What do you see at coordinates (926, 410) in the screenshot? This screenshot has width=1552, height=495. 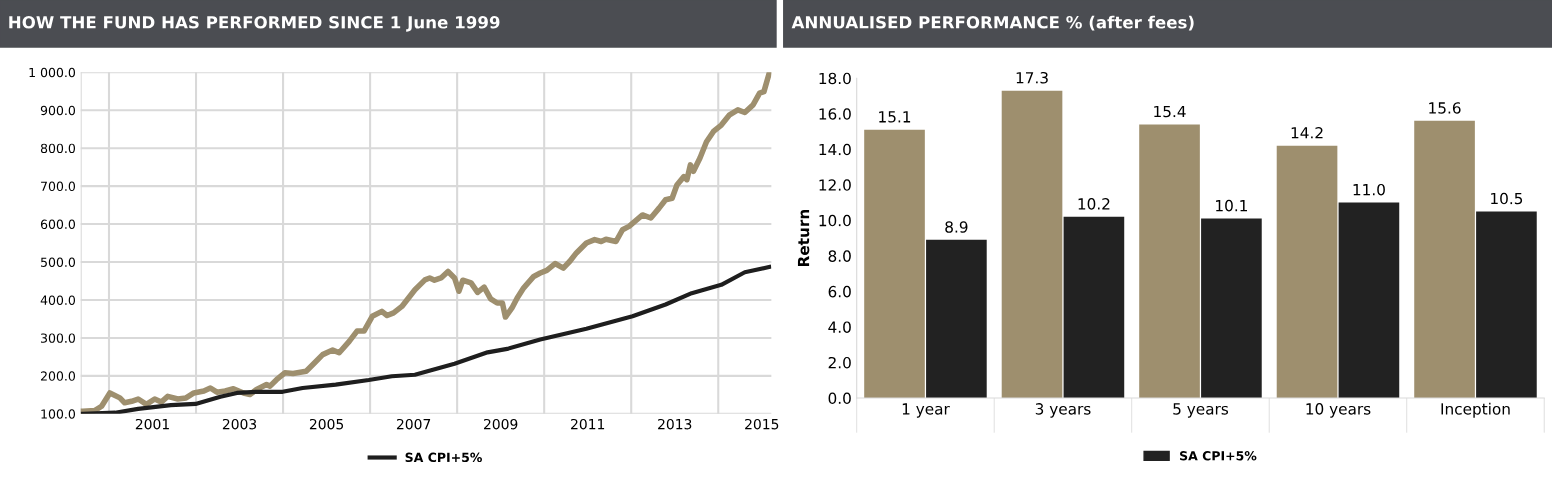 I see `x-tick-label: 1 year` at bounding box center [926, 410].